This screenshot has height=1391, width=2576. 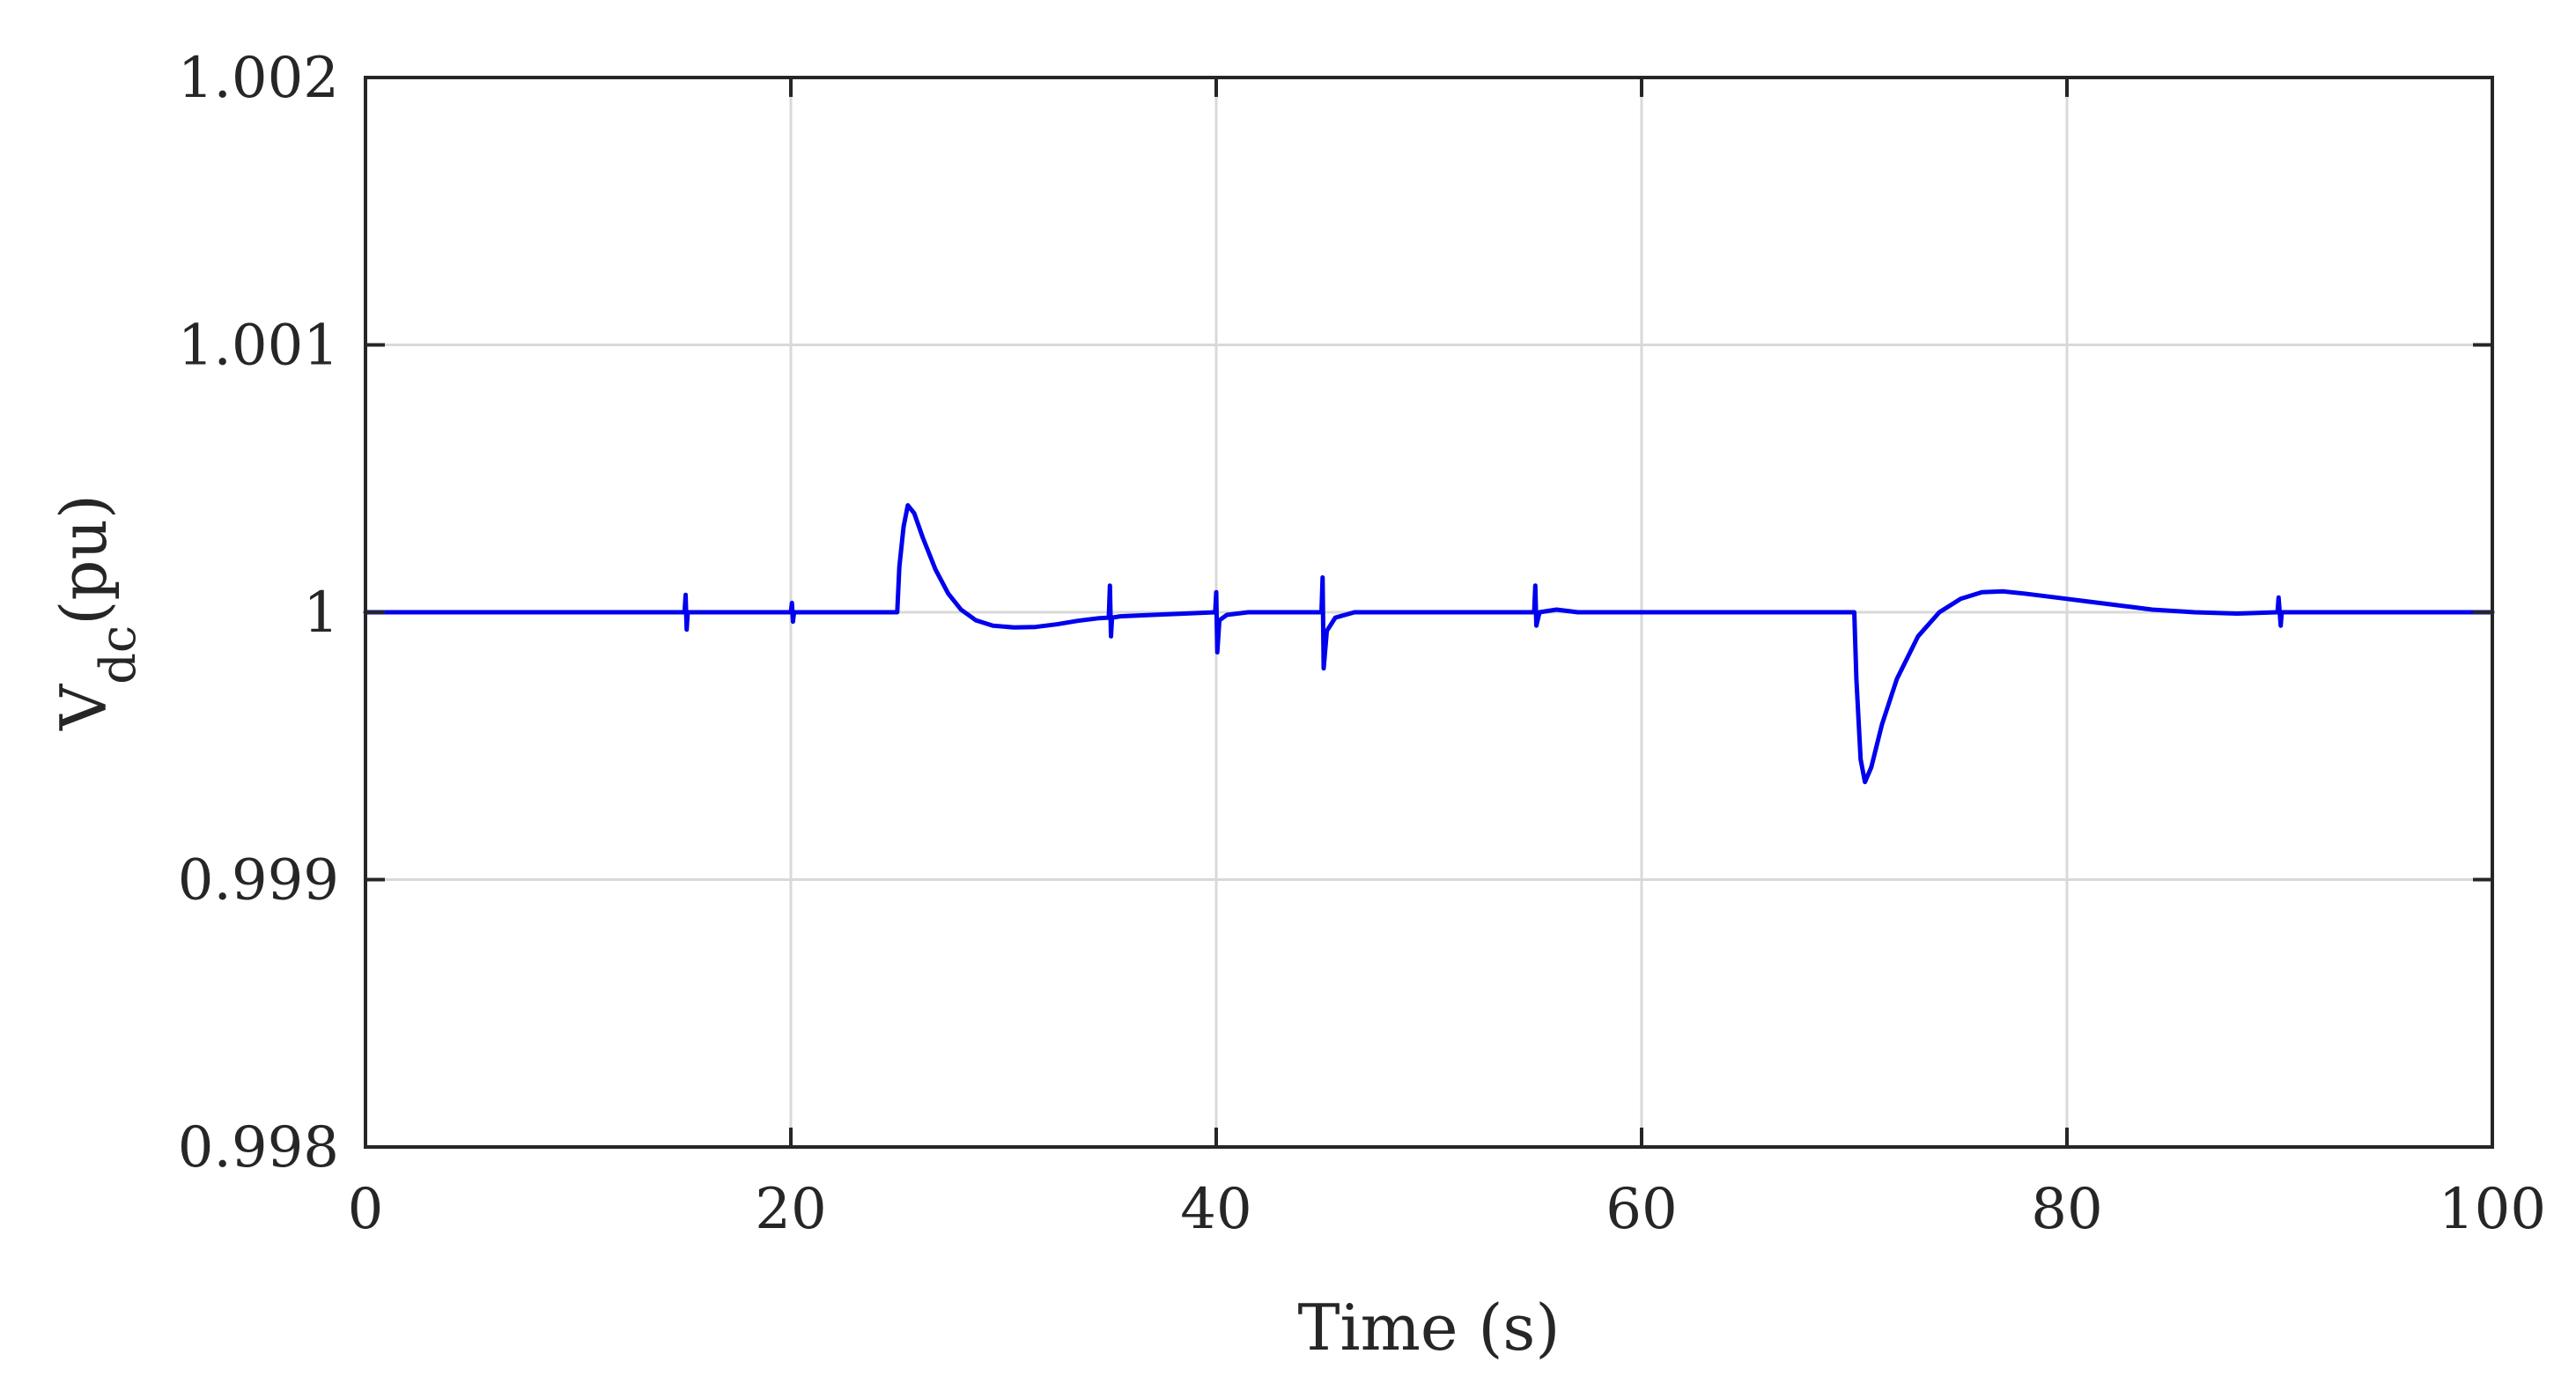 I want to click on y-tick-label: 1, so click(x=321, y=613).